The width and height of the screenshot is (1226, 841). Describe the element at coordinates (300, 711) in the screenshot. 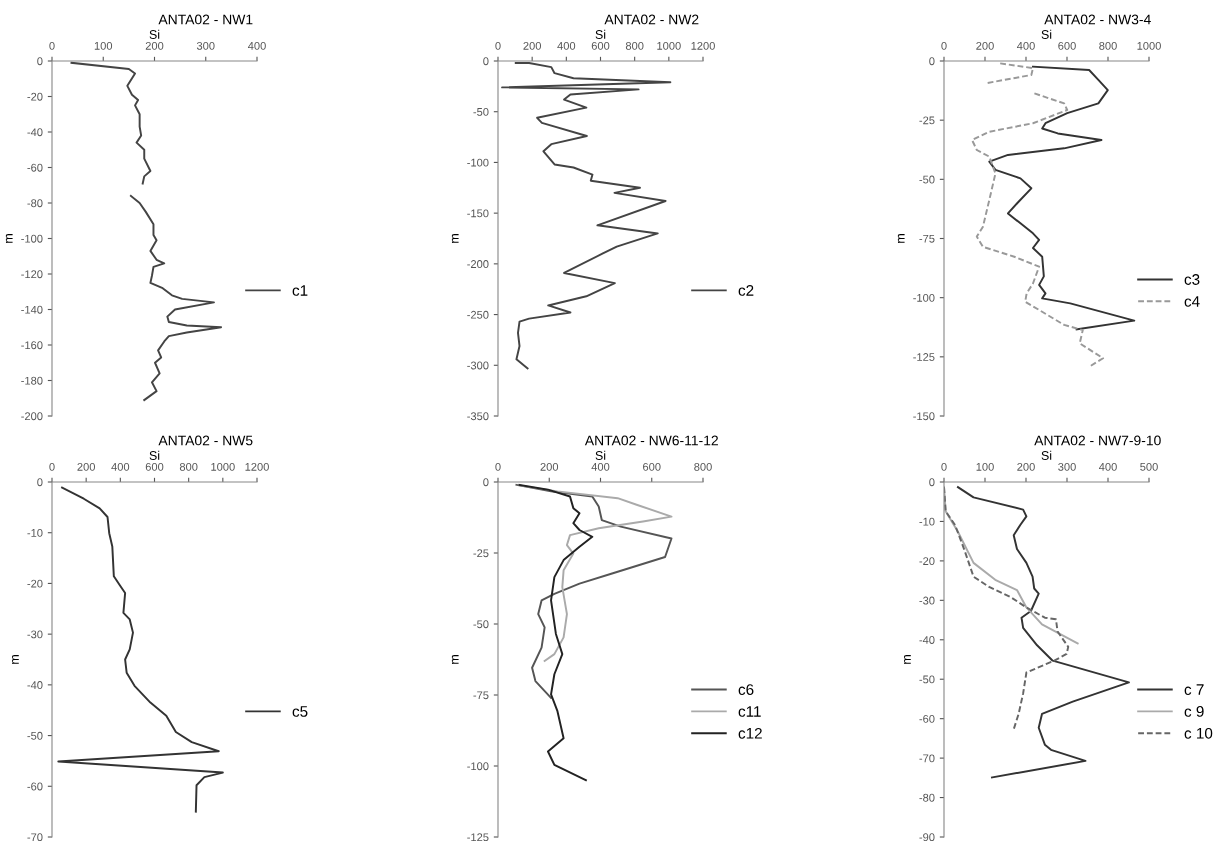

I see `legend-label: c5` at that location.